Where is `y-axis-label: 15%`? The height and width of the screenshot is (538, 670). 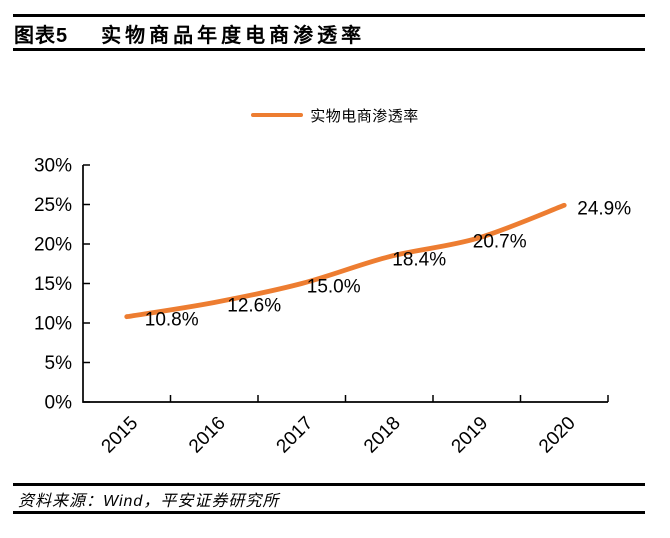 y-axis-label: 15% is located at coordinates (53, 284).